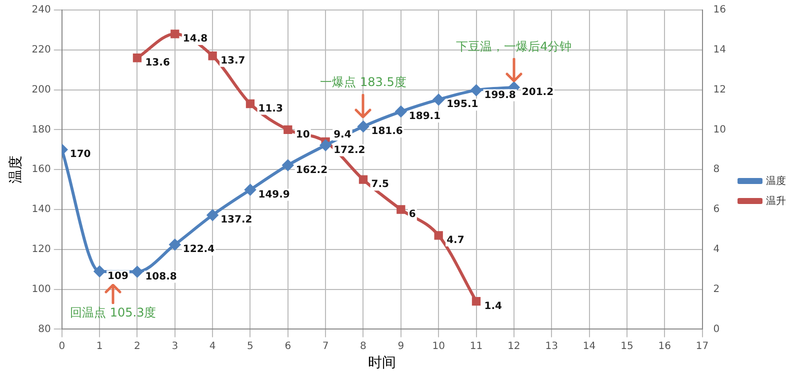 This screenshot has height=374, width=800. Describe the element at coordinates (476, 346) in the screenshot. I see `x-tick-label: 11` at that location.